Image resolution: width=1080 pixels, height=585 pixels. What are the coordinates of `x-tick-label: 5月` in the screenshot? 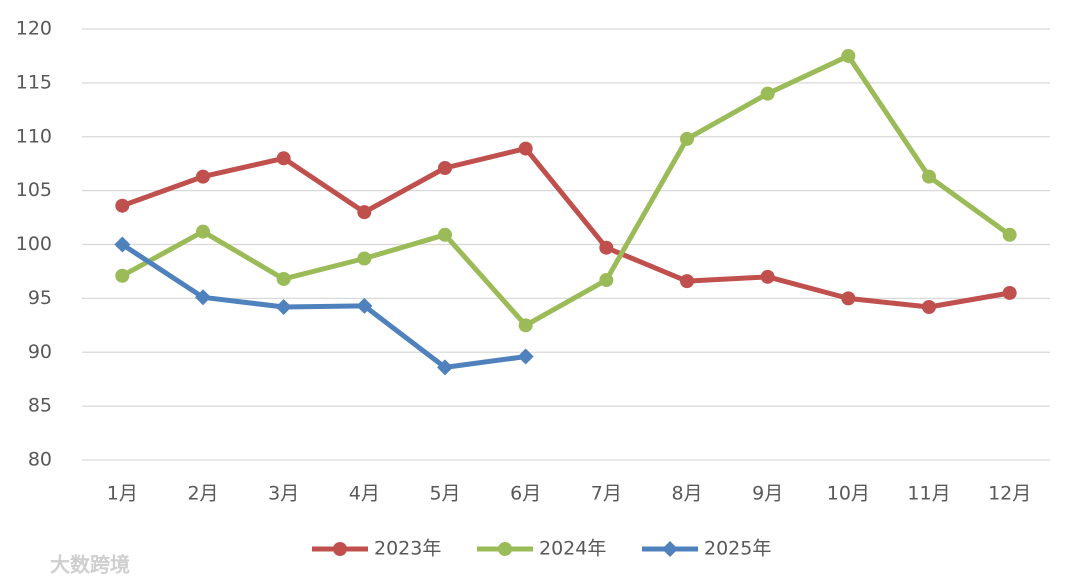 It's located at (444, 494).